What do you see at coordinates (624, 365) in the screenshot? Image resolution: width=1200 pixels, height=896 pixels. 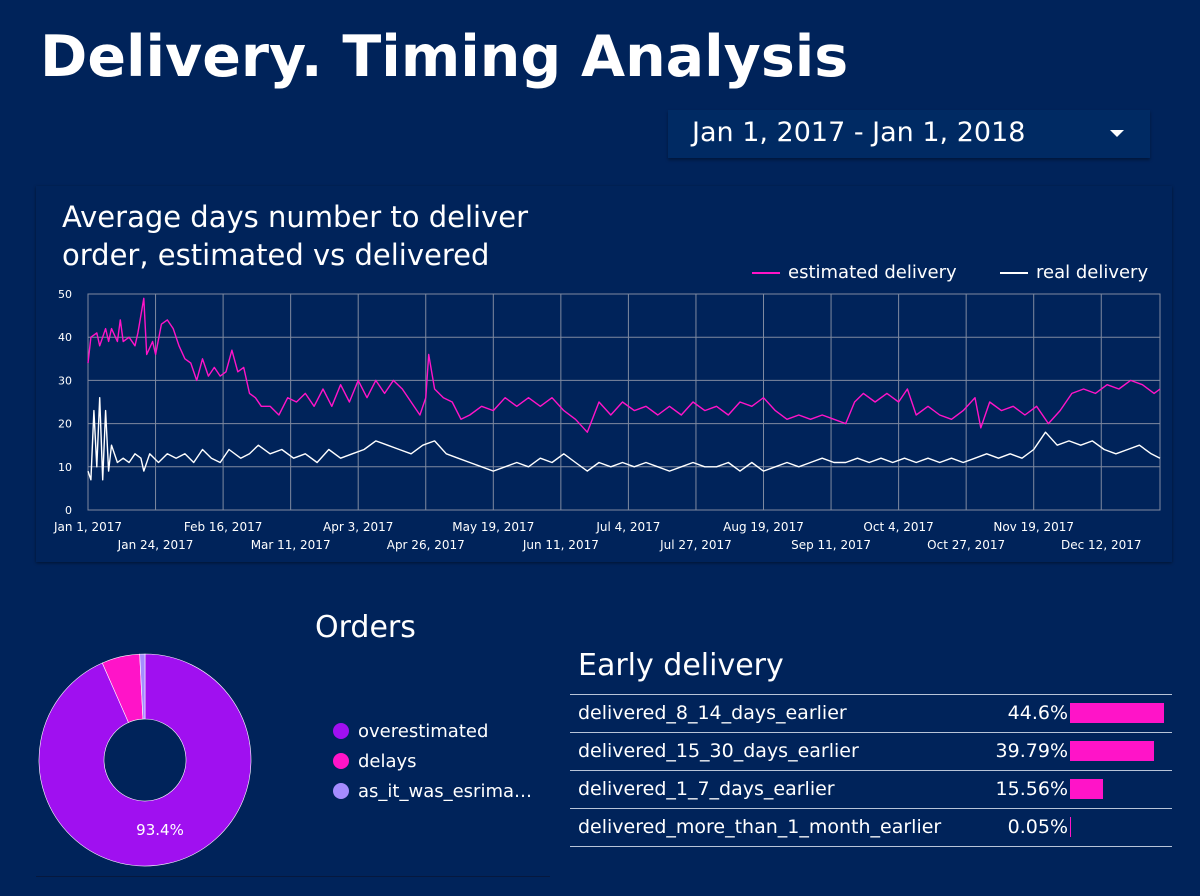 I see `series-line-estimated-delivery` at bounding box center [624, 365].